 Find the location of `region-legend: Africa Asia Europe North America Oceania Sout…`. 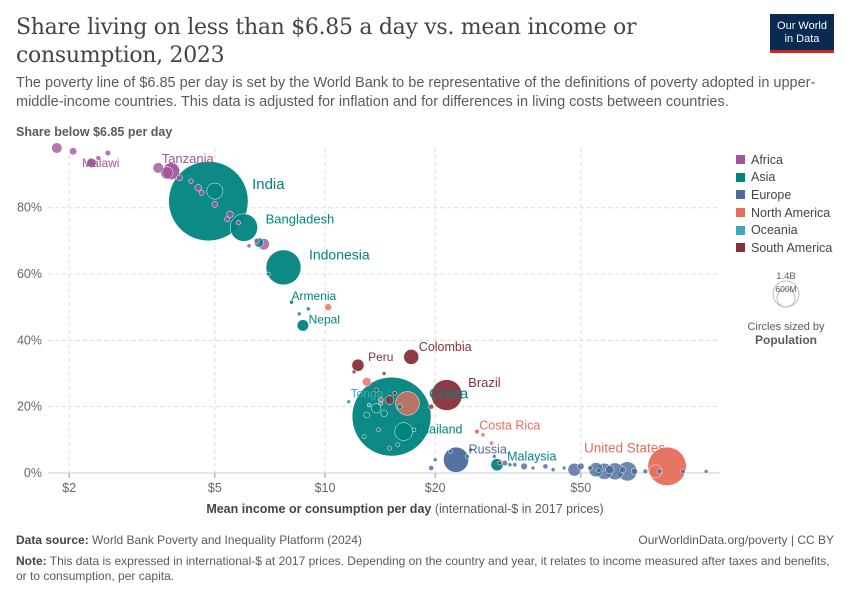

region-legend: Africa Asia Europe North America Oceania Sout… is located at coordinates (784, 204).